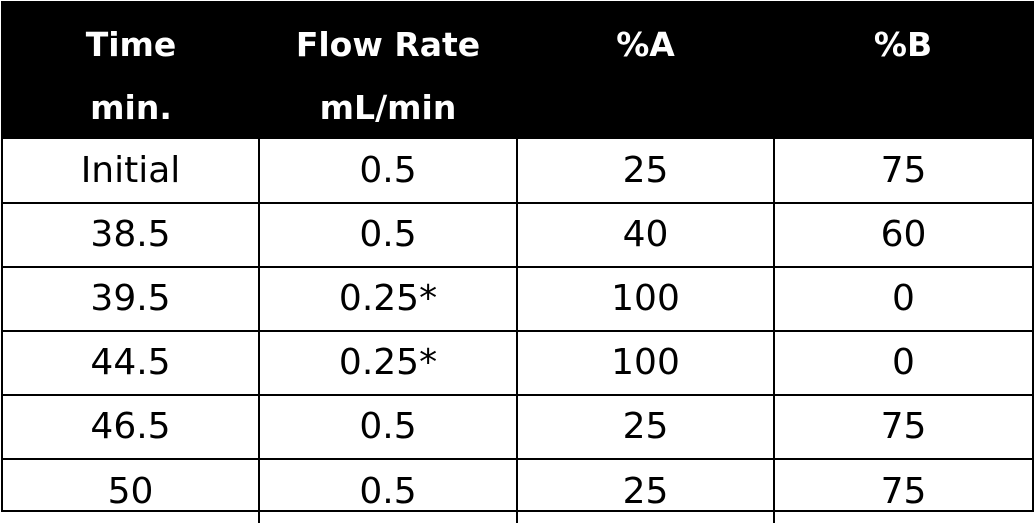 The width and height of the screenshot is (1036, 523). I want to click on table-row: 38.5 0.5 40 60, so click(517, 234).